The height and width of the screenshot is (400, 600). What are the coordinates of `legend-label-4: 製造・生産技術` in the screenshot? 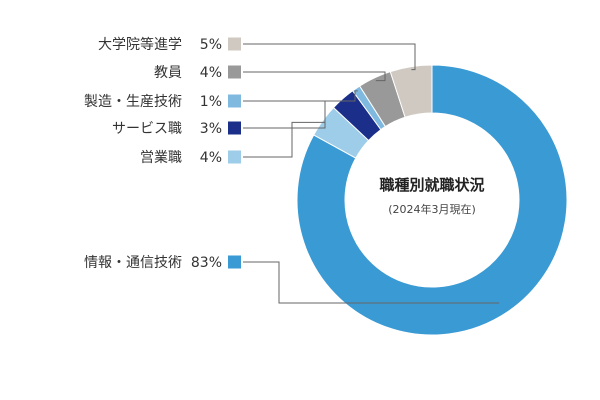 It's located at (133, 102).